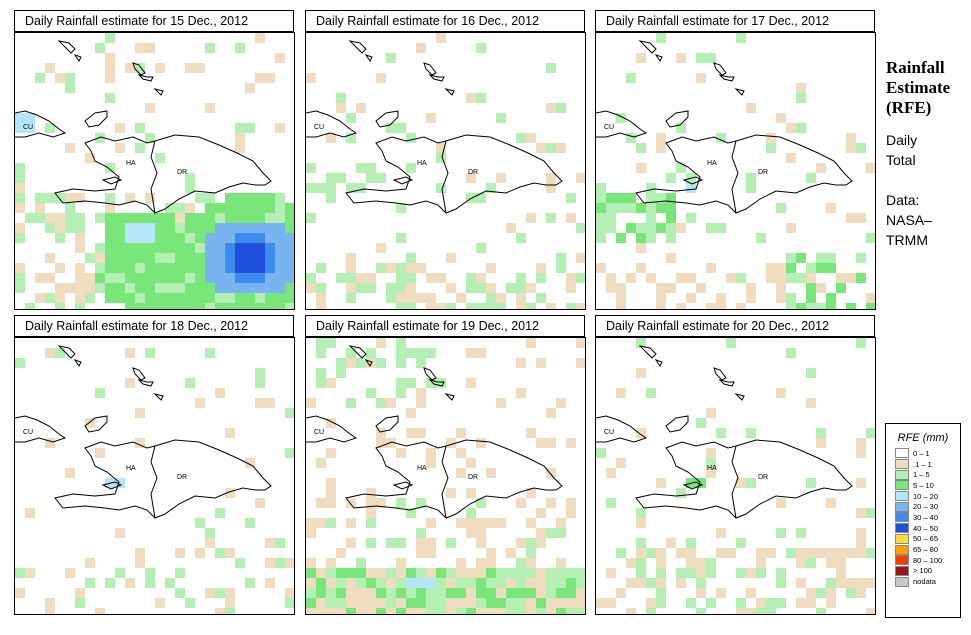  Describe the element at coordinates (154, 171) in the screenshot. I see `rainfall-map-dec-15: CU HA DR` at that location.